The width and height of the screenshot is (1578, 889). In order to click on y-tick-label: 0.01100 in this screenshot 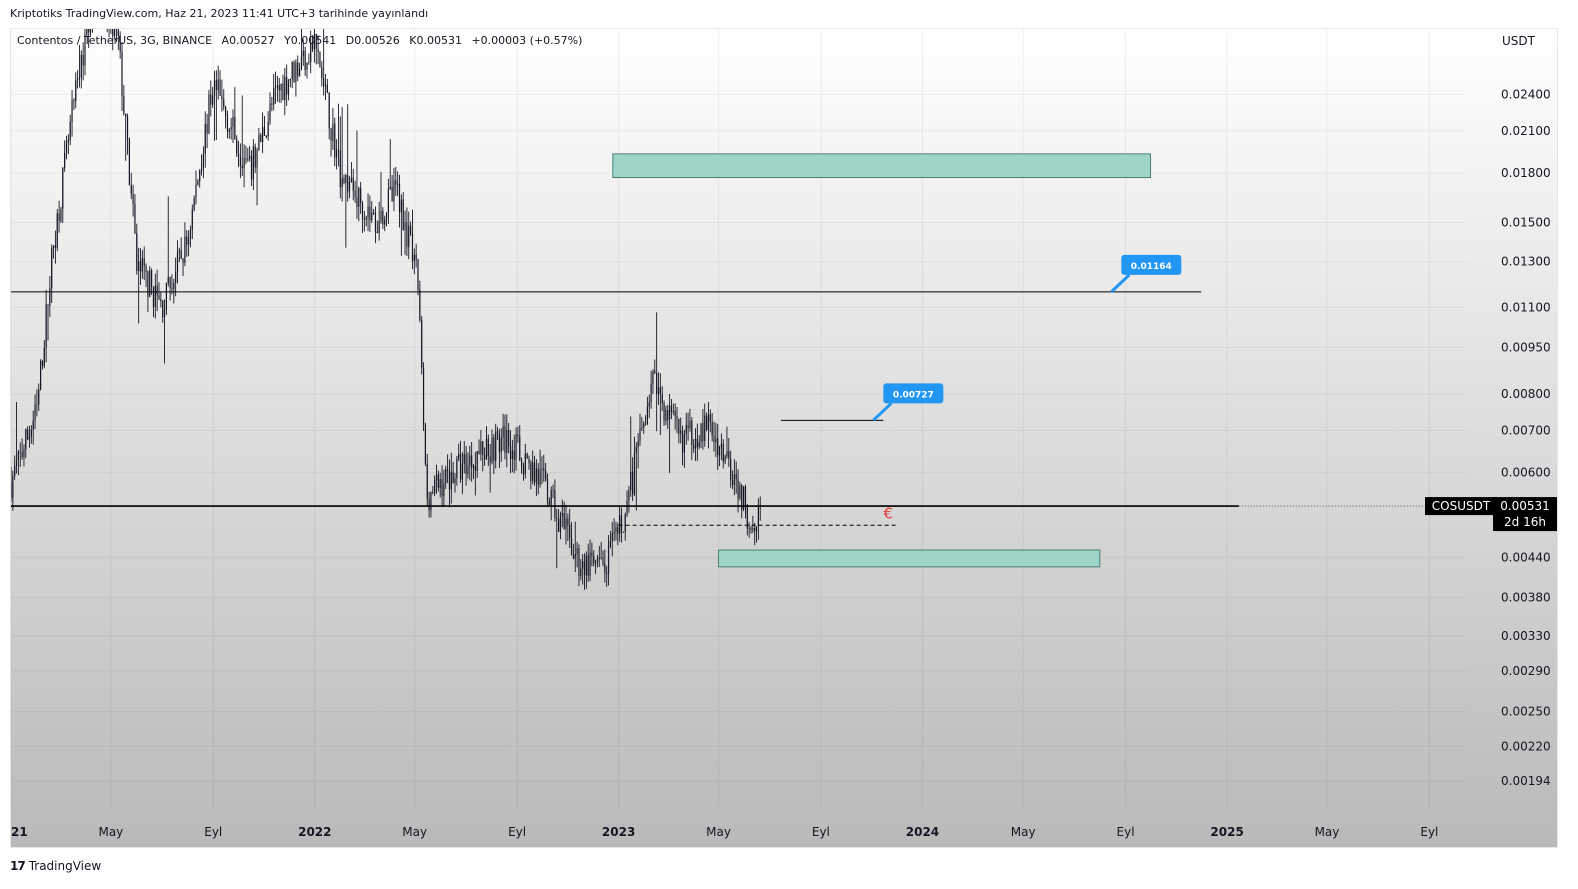, I will do `click(1526, 307)`.